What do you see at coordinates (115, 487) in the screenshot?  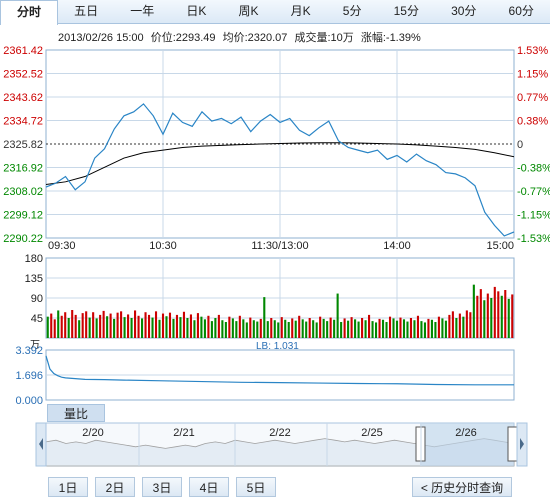 I see `day-button-2: 2日` at bounding box center [115, 487].